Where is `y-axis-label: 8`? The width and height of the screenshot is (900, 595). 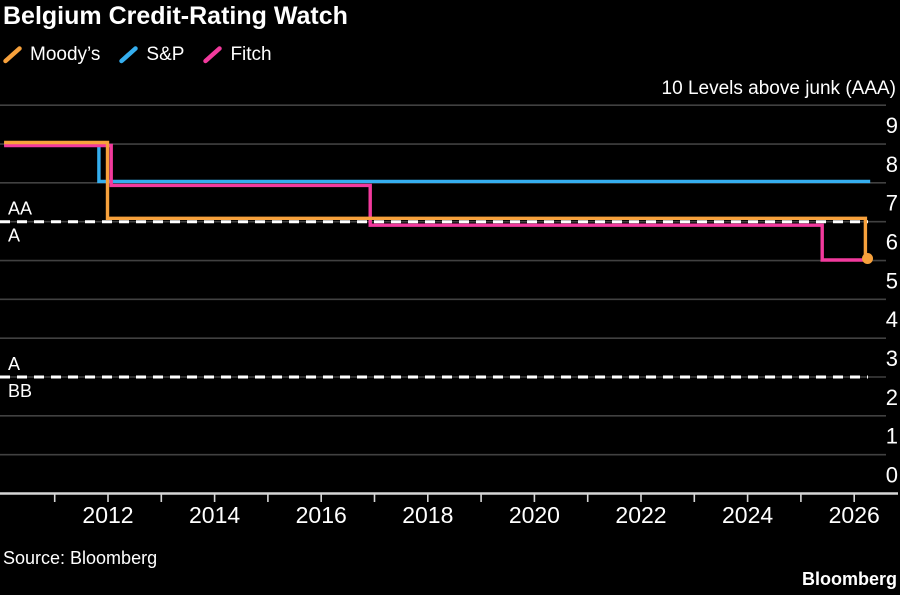 y-axis-label: 8 is located at coordinates (892, 164).